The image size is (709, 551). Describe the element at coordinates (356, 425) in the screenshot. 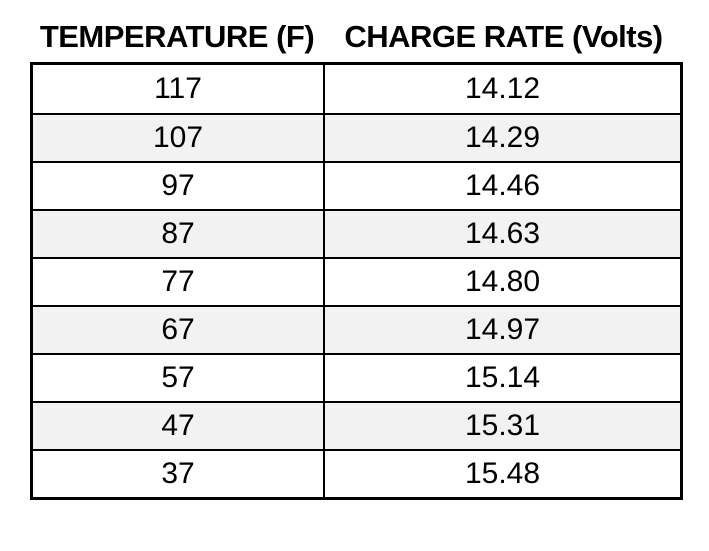

I see `table-row: 47 15.31` at that location.